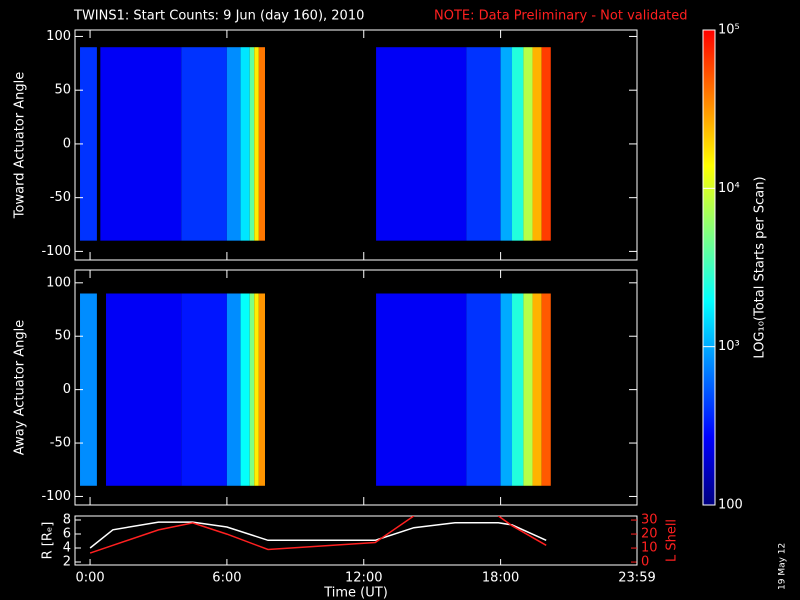 The height and width of the screenshot is (600, 800). What do you see at coordinates (730, 505) in the screenshot?
I see `colorbar-tick-label: 100` at bounding box center [730, 505].